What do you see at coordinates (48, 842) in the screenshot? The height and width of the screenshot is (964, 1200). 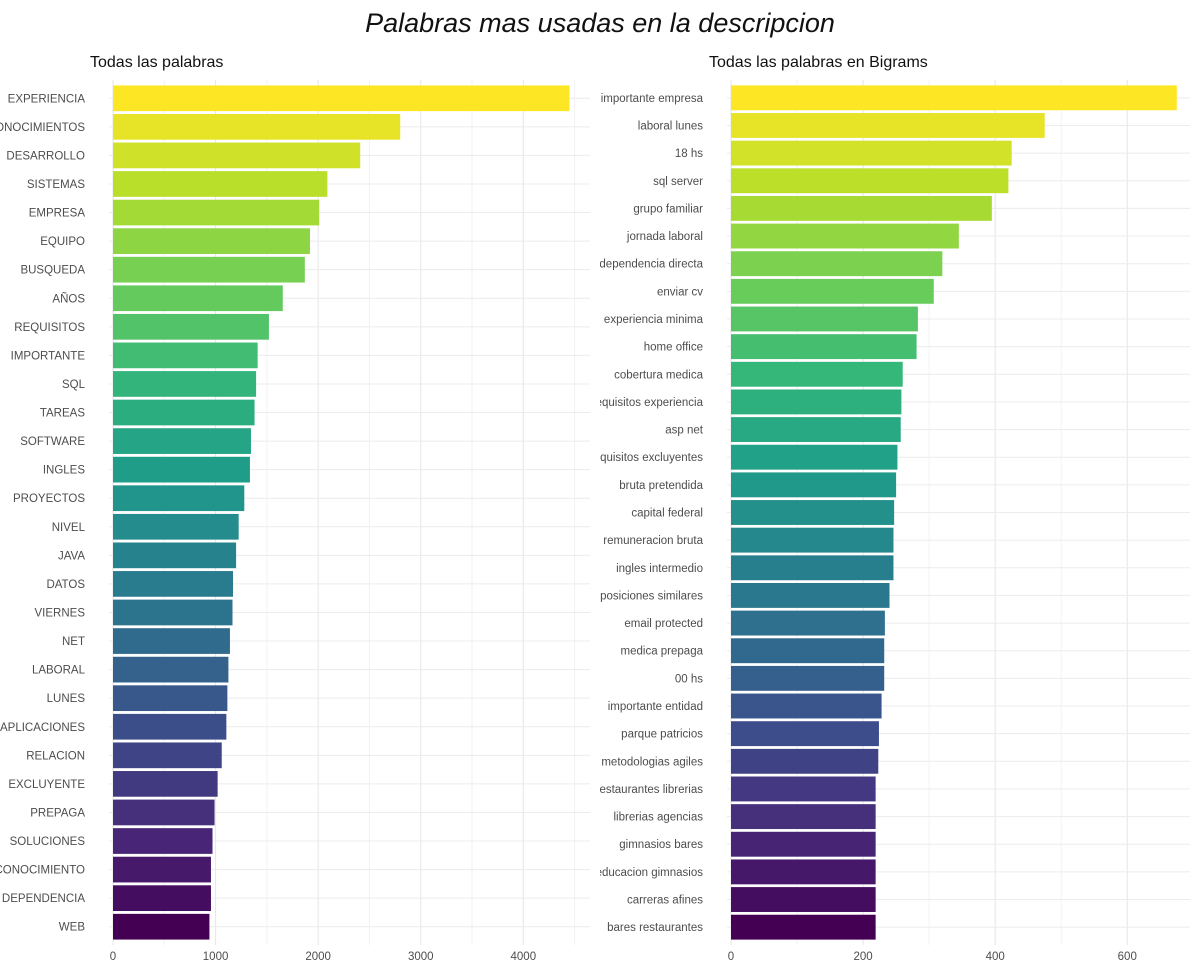 I see `0-category-label: SOLUCIONES` at bounding box center [48, 842].